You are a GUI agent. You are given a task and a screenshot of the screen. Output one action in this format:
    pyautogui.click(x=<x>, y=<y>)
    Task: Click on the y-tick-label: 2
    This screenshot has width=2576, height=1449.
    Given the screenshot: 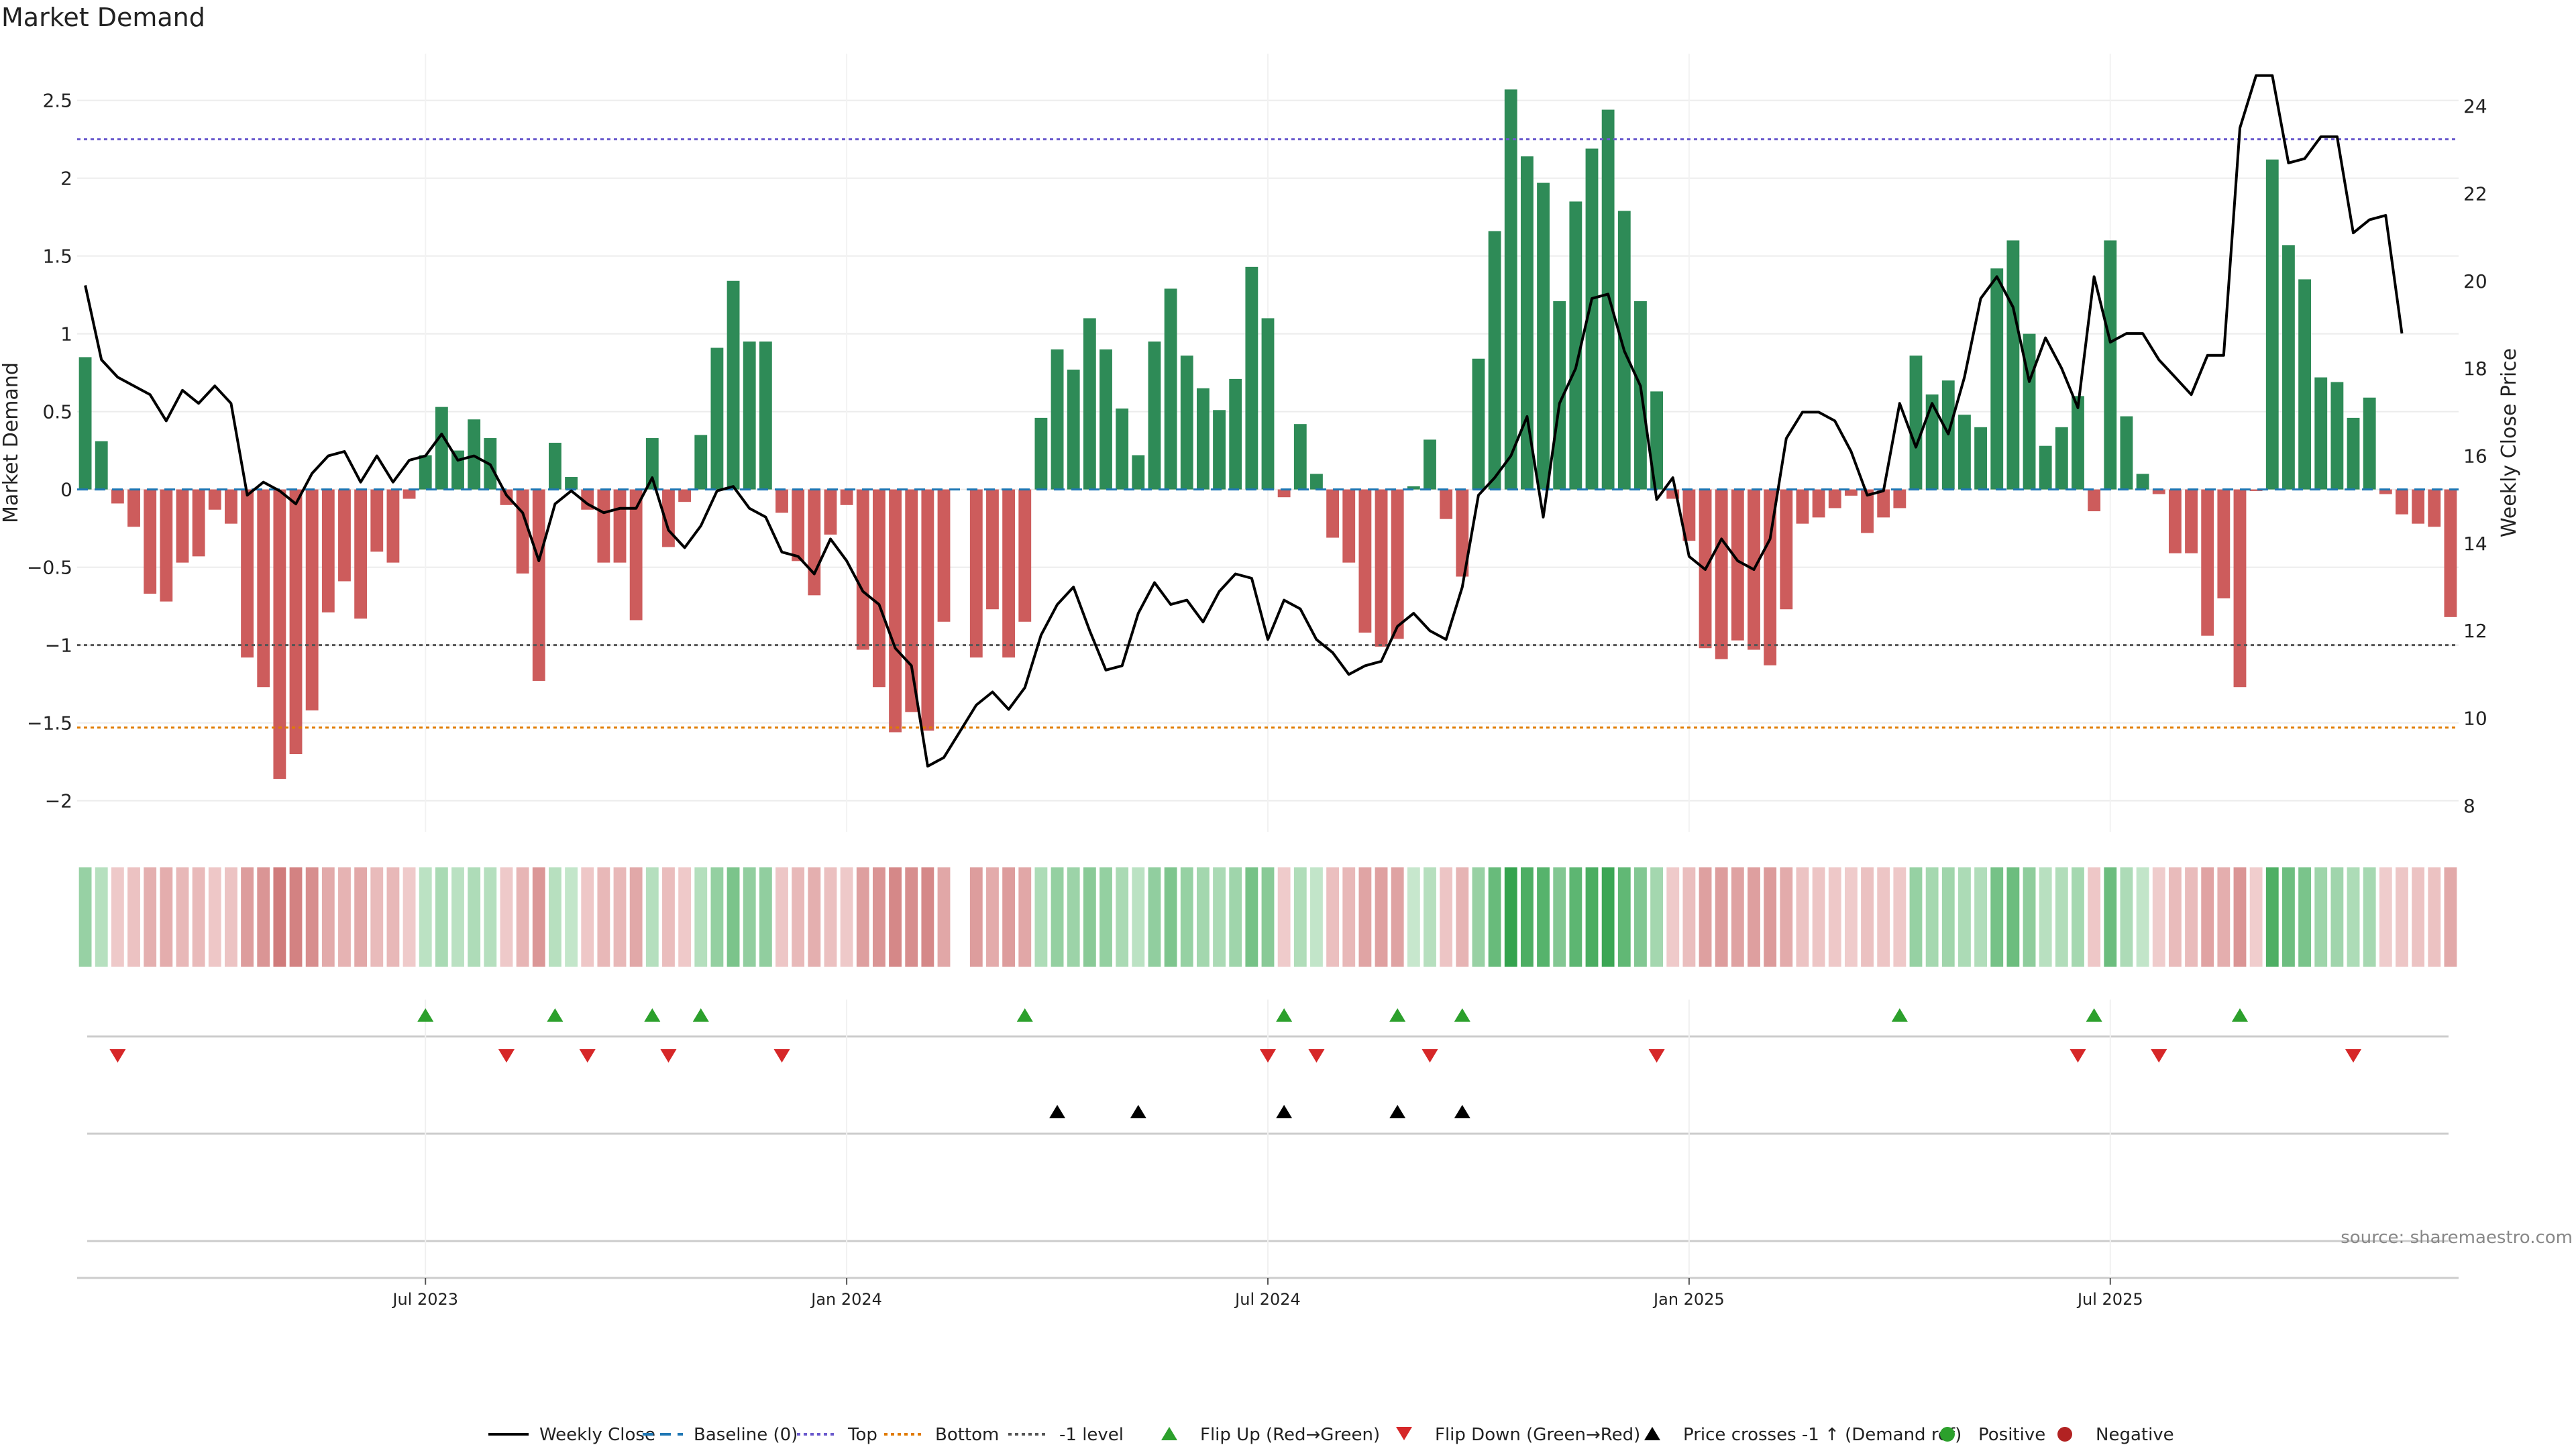 What is the action you would take?
    pyautogui.click(x=66, y=179)
    